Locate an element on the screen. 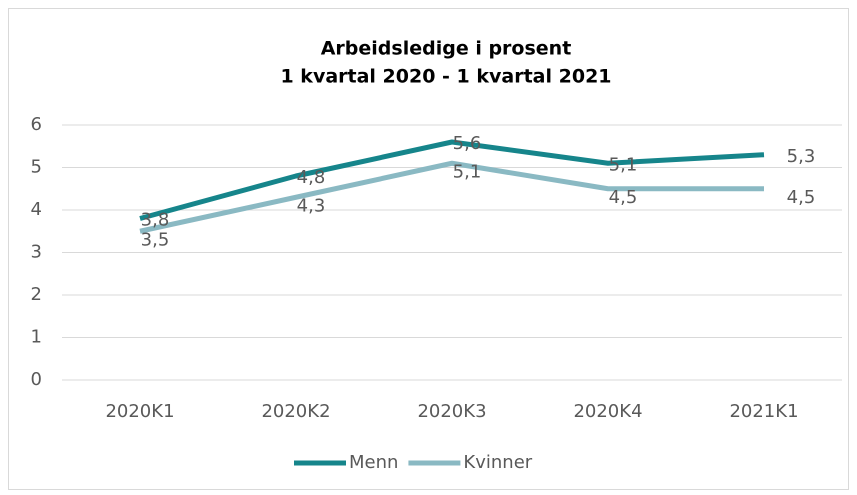  data-label: 3,8 is located at coordinates (155, 220).